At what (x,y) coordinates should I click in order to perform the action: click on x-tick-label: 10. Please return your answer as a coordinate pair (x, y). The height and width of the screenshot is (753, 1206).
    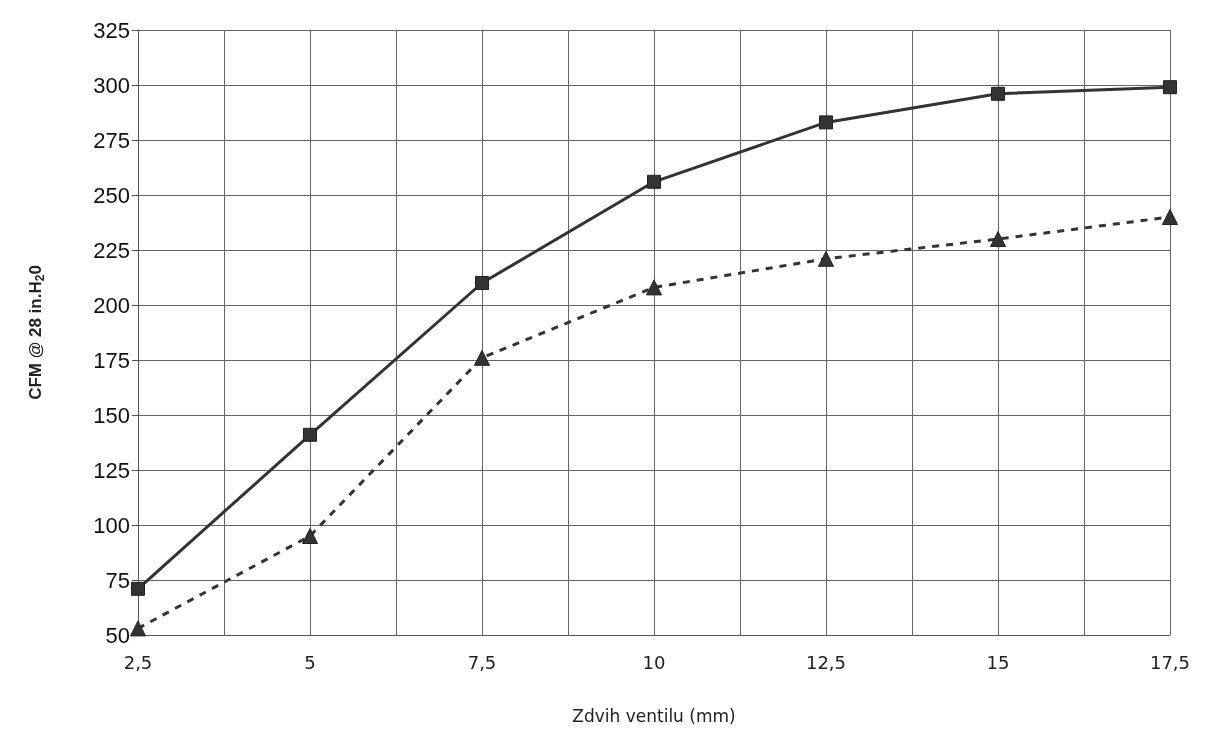
    Looking at the image, I should click on (654, 662).